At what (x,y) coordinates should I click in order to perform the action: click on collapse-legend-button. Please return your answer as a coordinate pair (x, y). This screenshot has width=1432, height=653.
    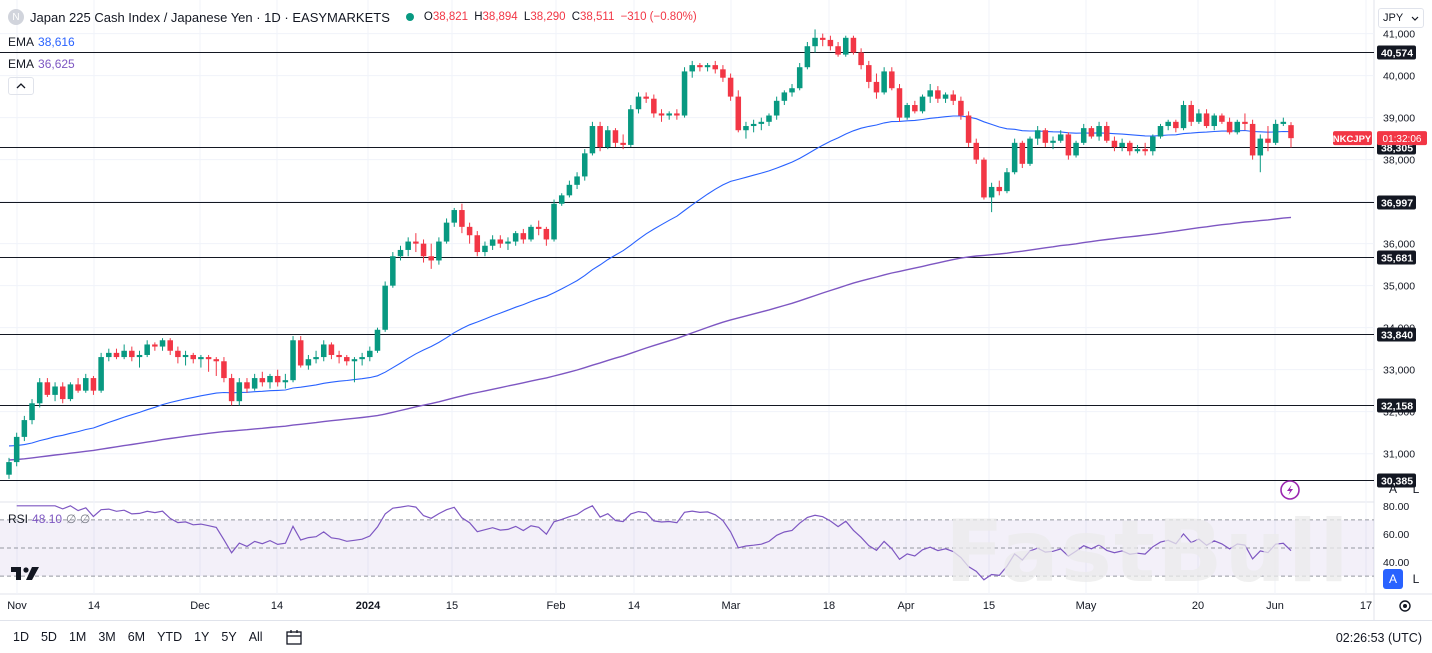
    Looking at the image, I should click on (21, 86).